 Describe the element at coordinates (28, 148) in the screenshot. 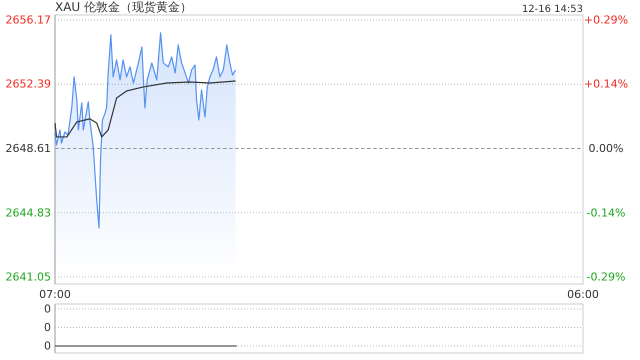

I see `y-tick-label: 2648.61` at that location.